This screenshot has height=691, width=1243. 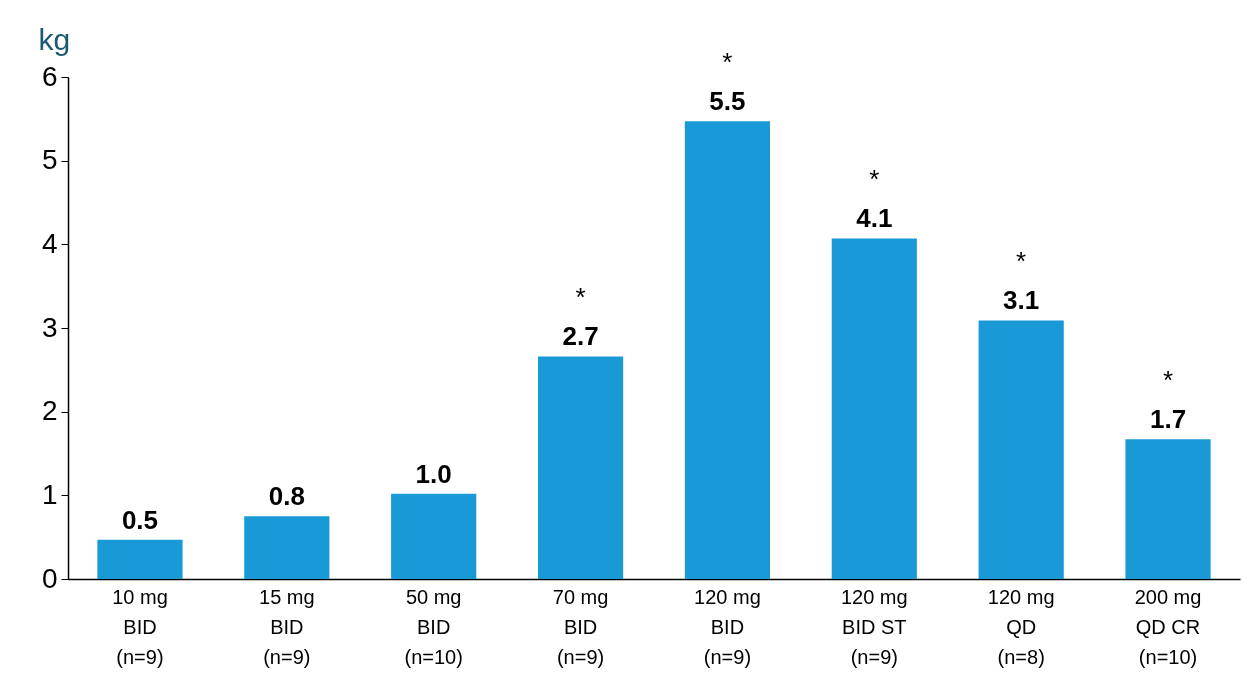 I want to click on x-tick-label: 50 mg BID (n=10), so click(x=433, y=626).